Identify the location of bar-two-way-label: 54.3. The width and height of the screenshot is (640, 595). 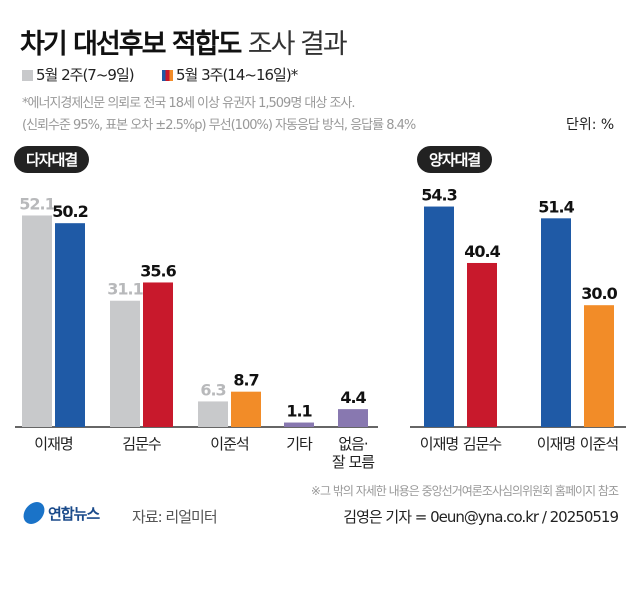
(438, 195).